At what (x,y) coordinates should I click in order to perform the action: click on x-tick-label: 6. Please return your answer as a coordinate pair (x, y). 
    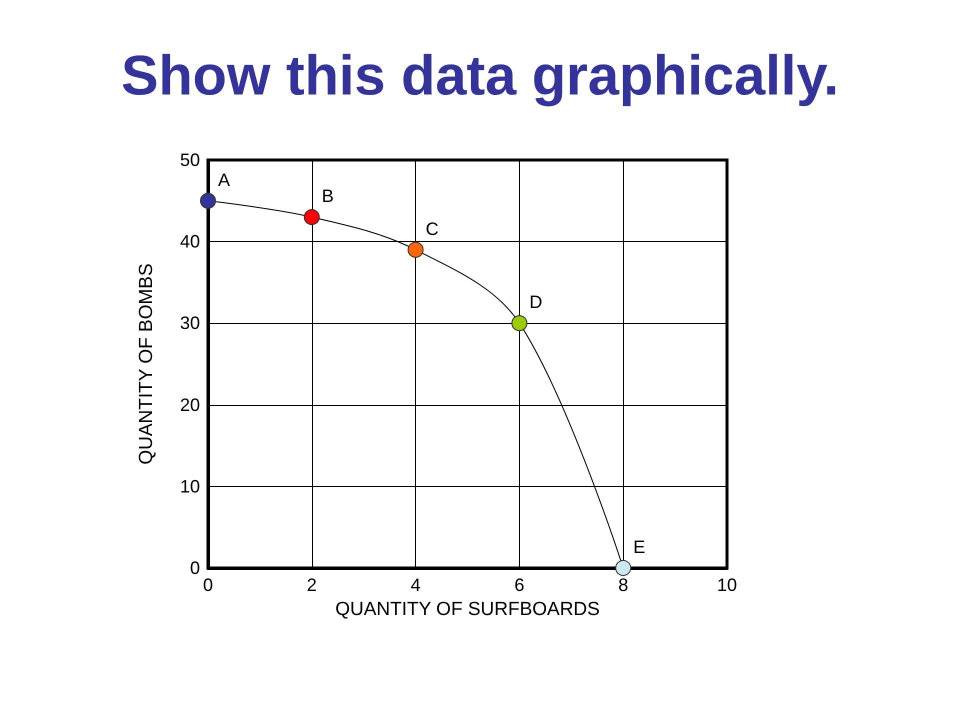
    Looking at the image, I should click on (519, 585).